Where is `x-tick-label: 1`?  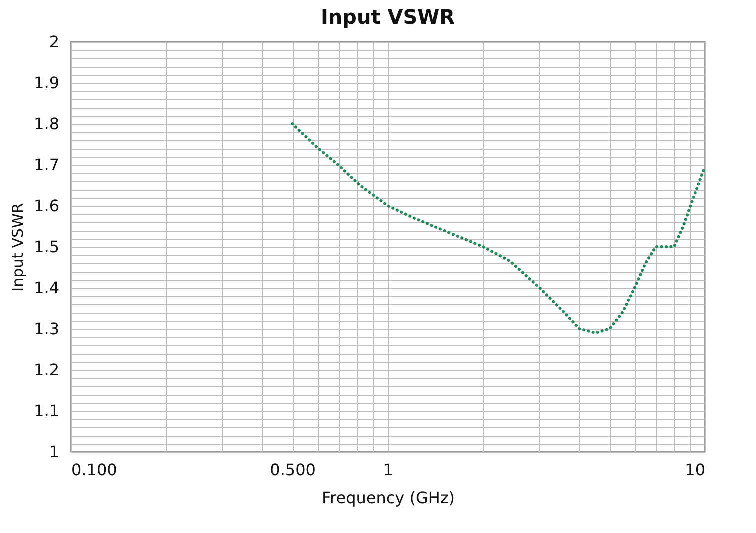
x-tick-label: 1 is located at coordinates (388, 470).